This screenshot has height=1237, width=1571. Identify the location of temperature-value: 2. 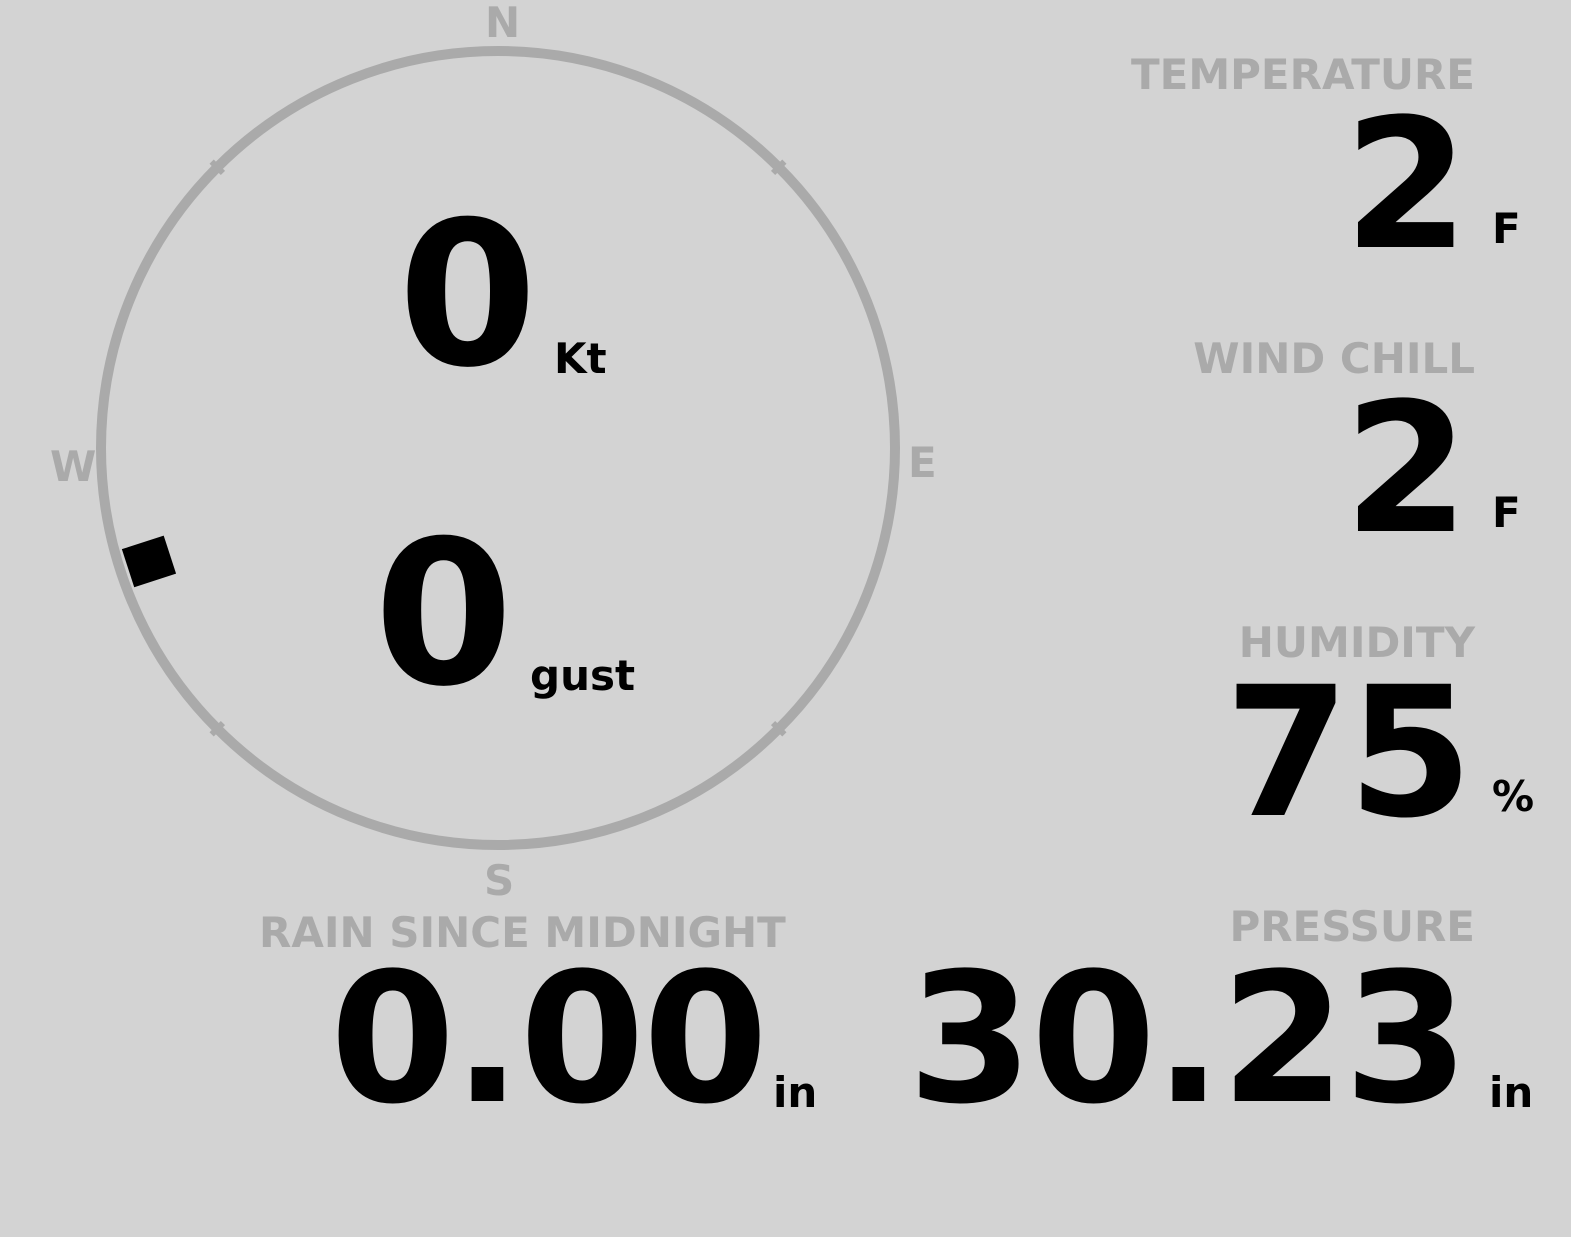
(1406, 185).